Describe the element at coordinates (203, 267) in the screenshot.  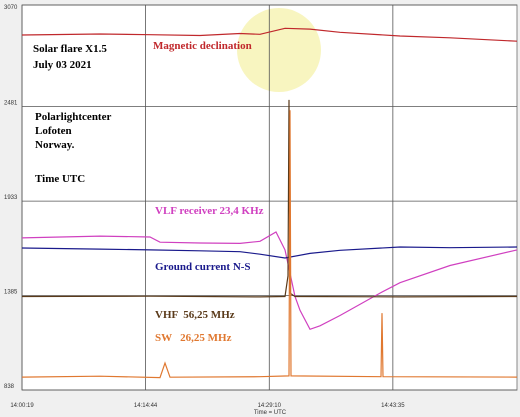
I see `legend-label: Ground current N-S` at that location.